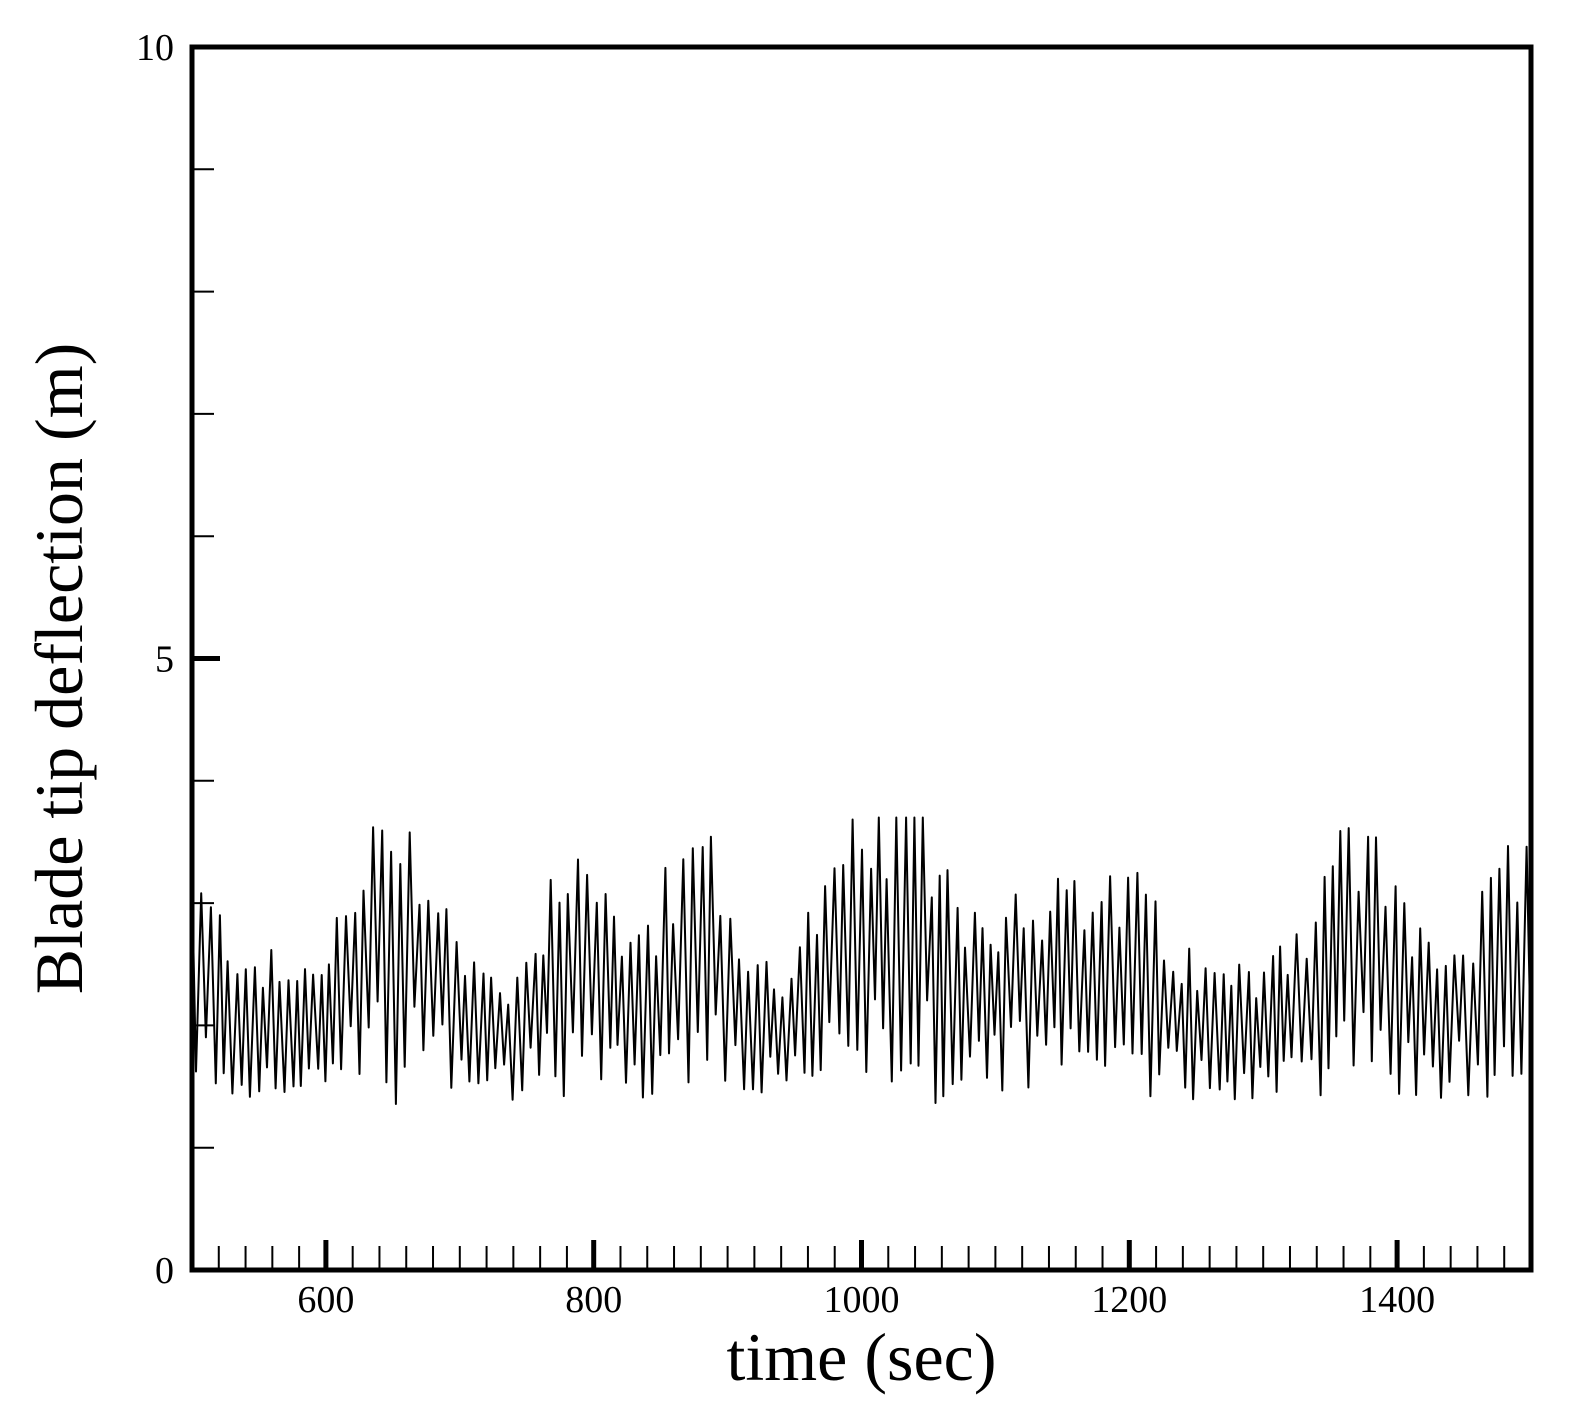  What do you see at coordinates (164, 660) in the screenshot?
I see `y-tick-label: 5` at bounding box center [164, 660].